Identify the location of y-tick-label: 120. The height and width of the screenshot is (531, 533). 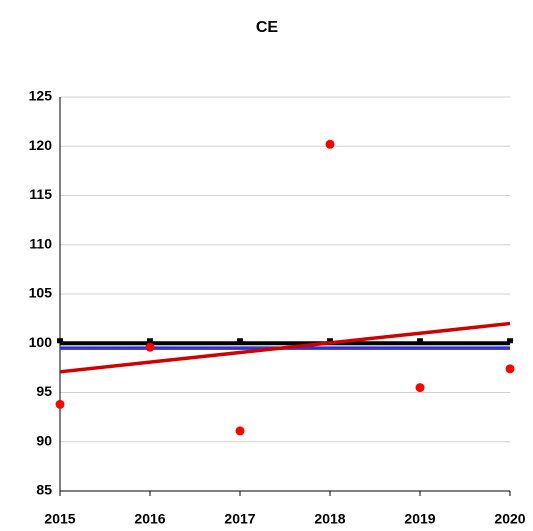
(41, 145).